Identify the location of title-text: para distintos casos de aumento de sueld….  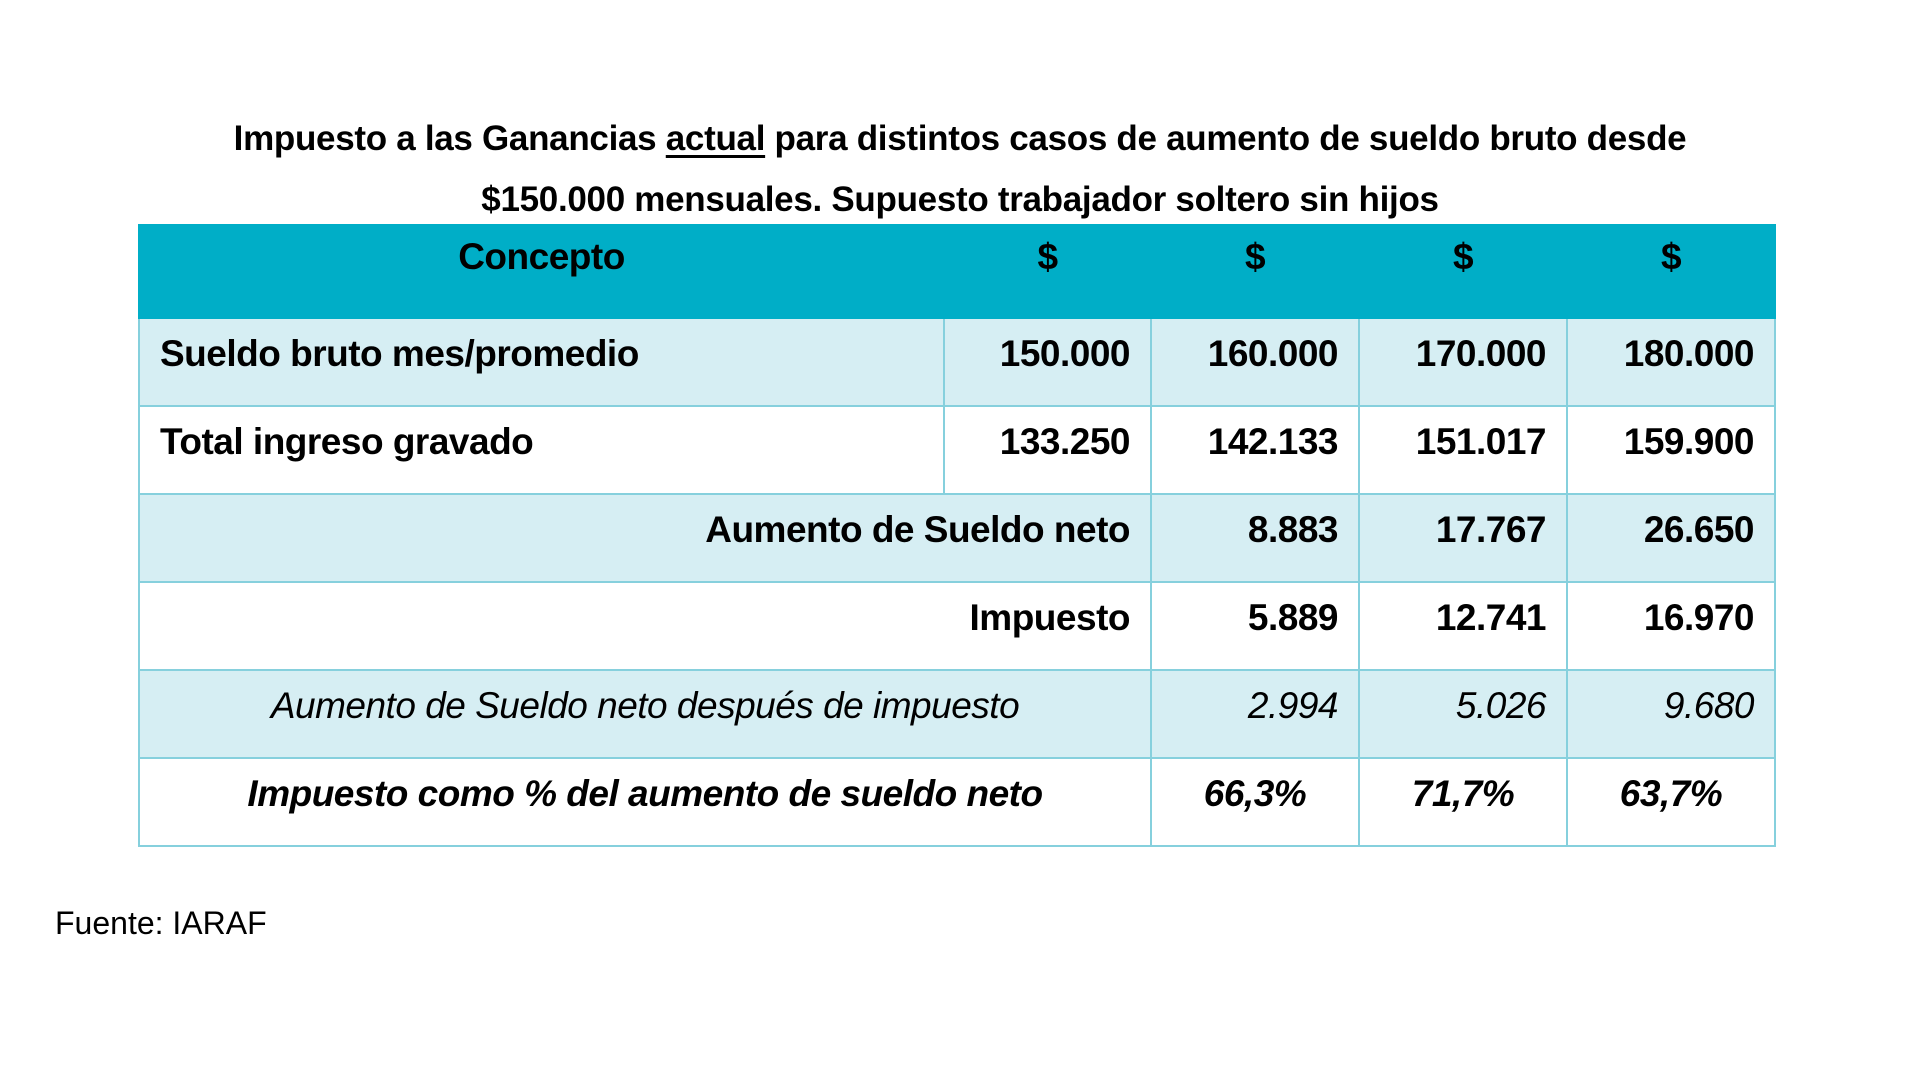
(1226, 138).